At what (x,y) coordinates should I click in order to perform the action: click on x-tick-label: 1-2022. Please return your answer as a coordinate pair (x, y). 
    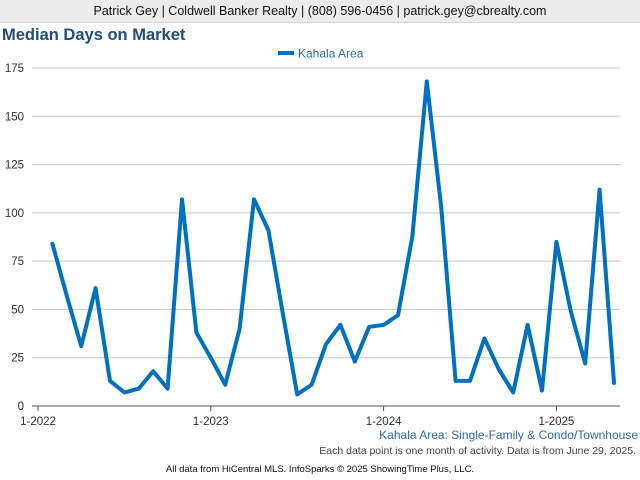
    Looking at the image, I should click on (38, 422).